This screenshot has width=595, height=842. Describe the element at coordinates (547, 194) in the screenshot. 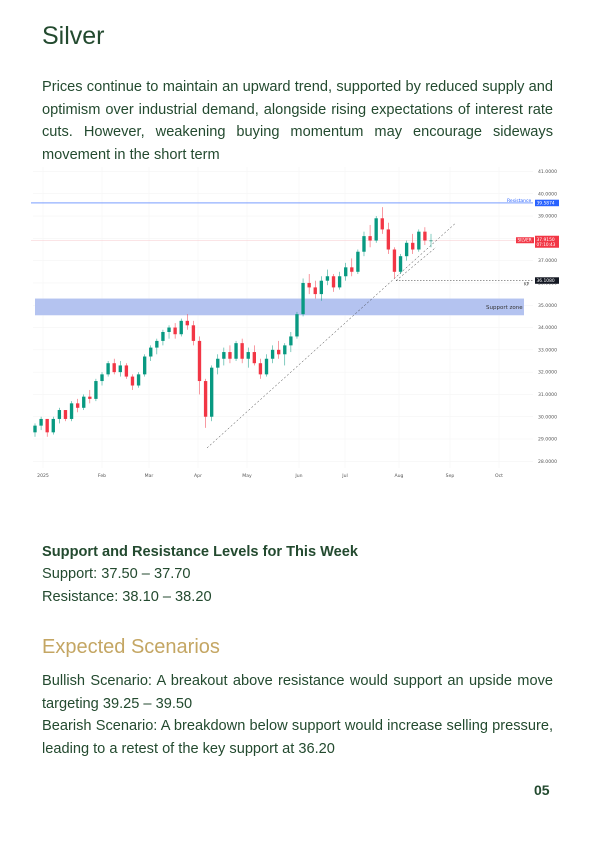

I see `y-tick-label: 40.0000` at that location.